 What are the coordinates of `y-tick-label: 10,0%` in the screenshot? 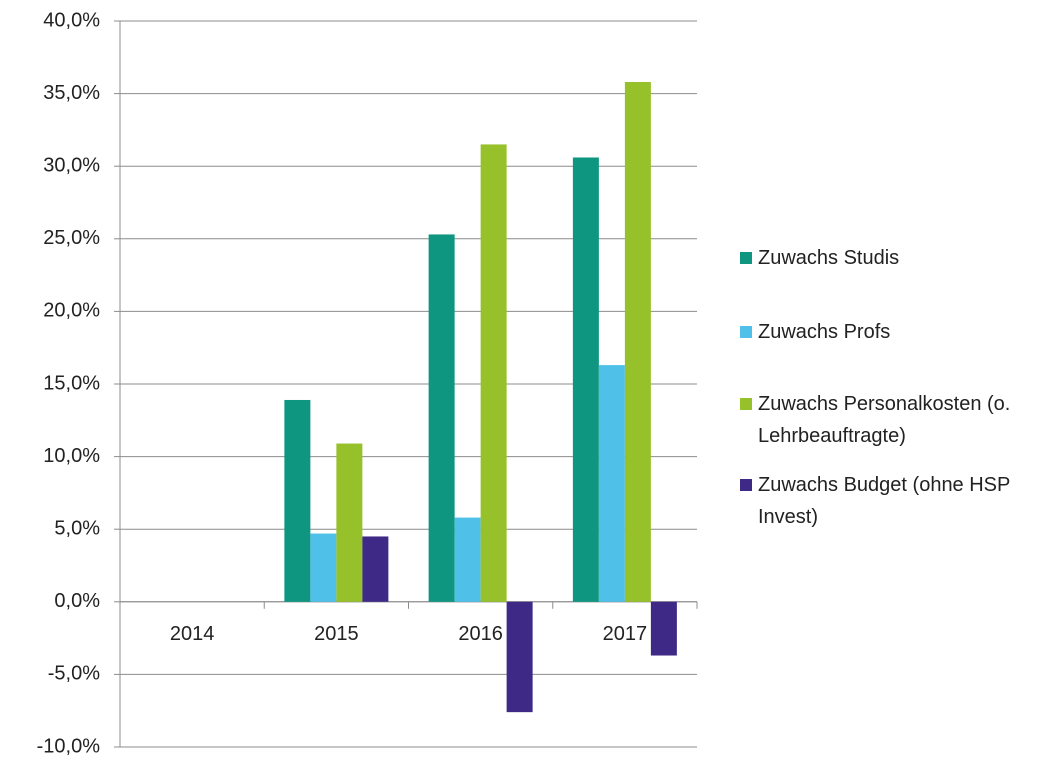 It's located at (71, 456).